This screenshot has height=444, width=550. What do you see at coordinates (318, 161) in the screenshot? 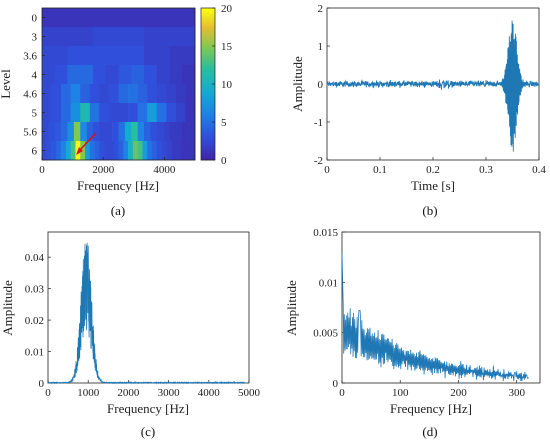
I see `panel-b-ytick-label: -2` at bounding box center [318, 161].